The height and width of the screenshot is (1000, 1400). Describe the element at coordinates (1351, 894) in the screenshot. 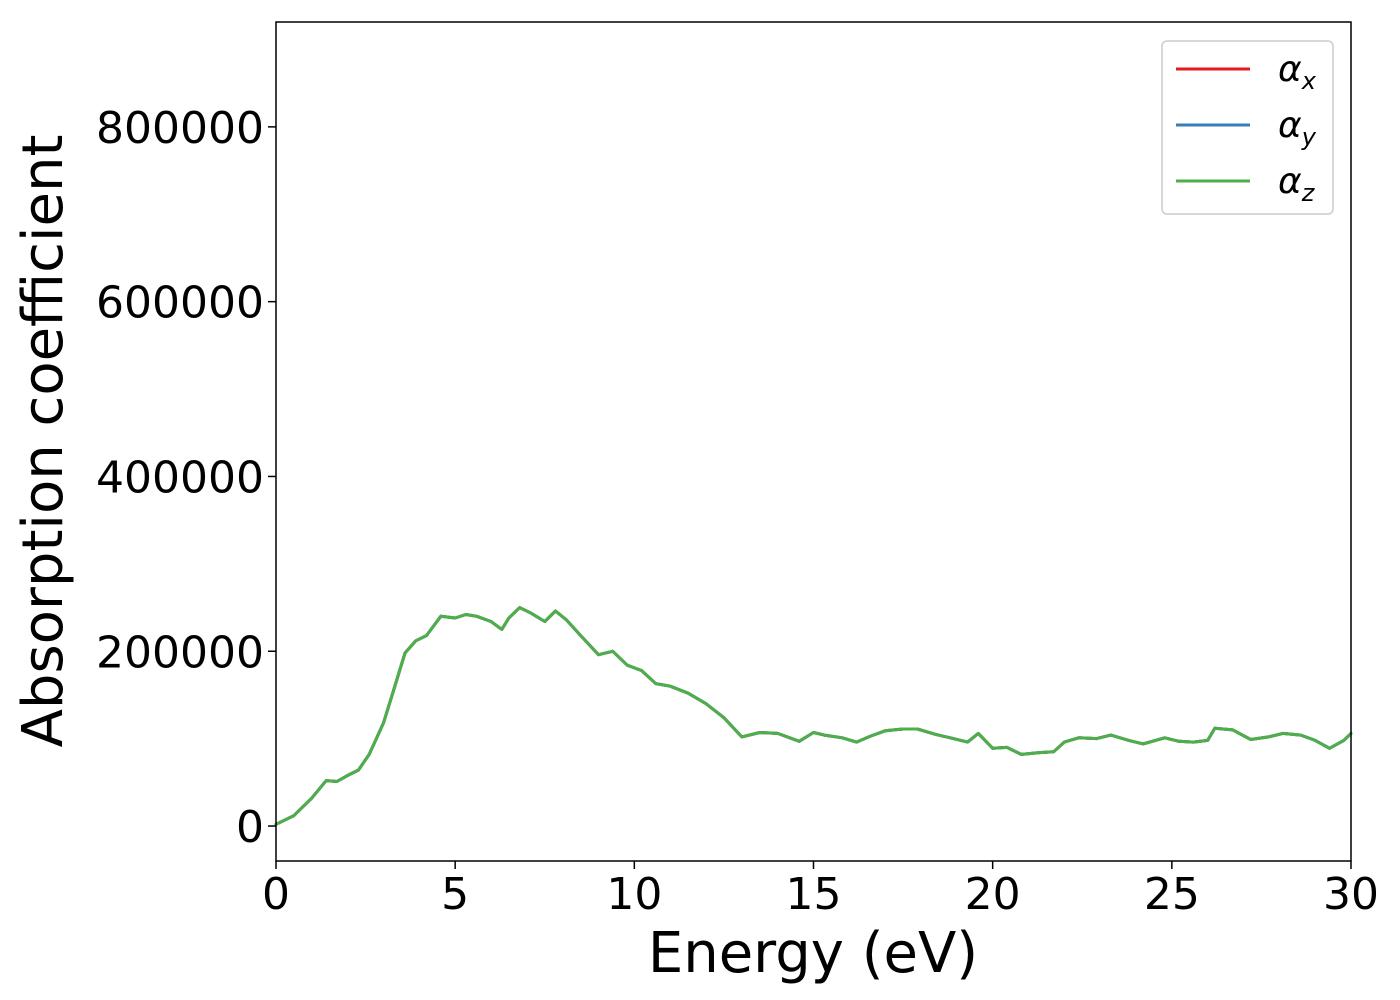

I see `x-tick-label: 30` at that location.